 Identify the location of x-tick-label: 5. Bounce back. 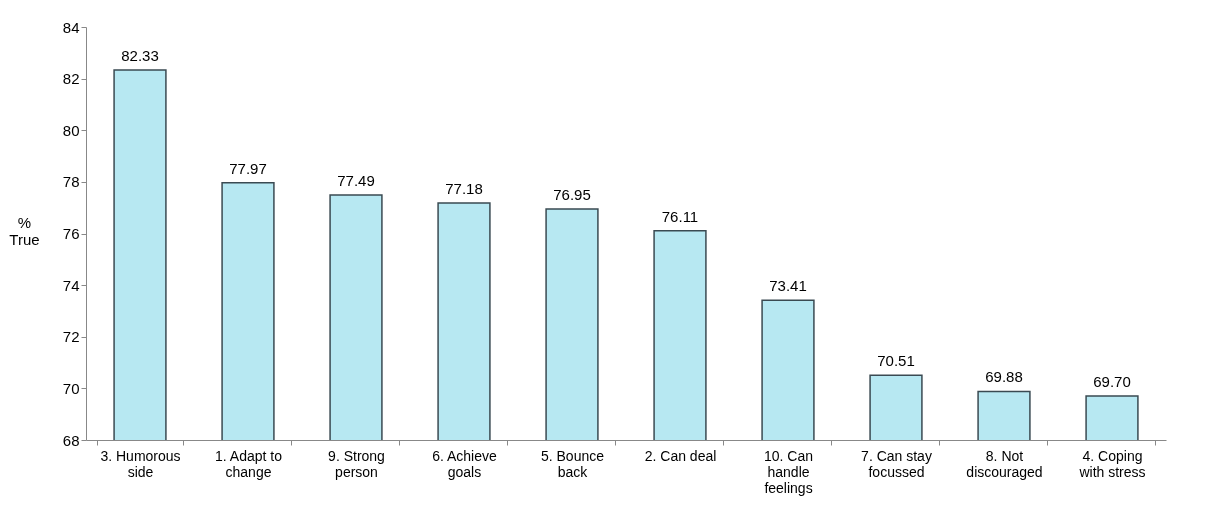
(572, 463).